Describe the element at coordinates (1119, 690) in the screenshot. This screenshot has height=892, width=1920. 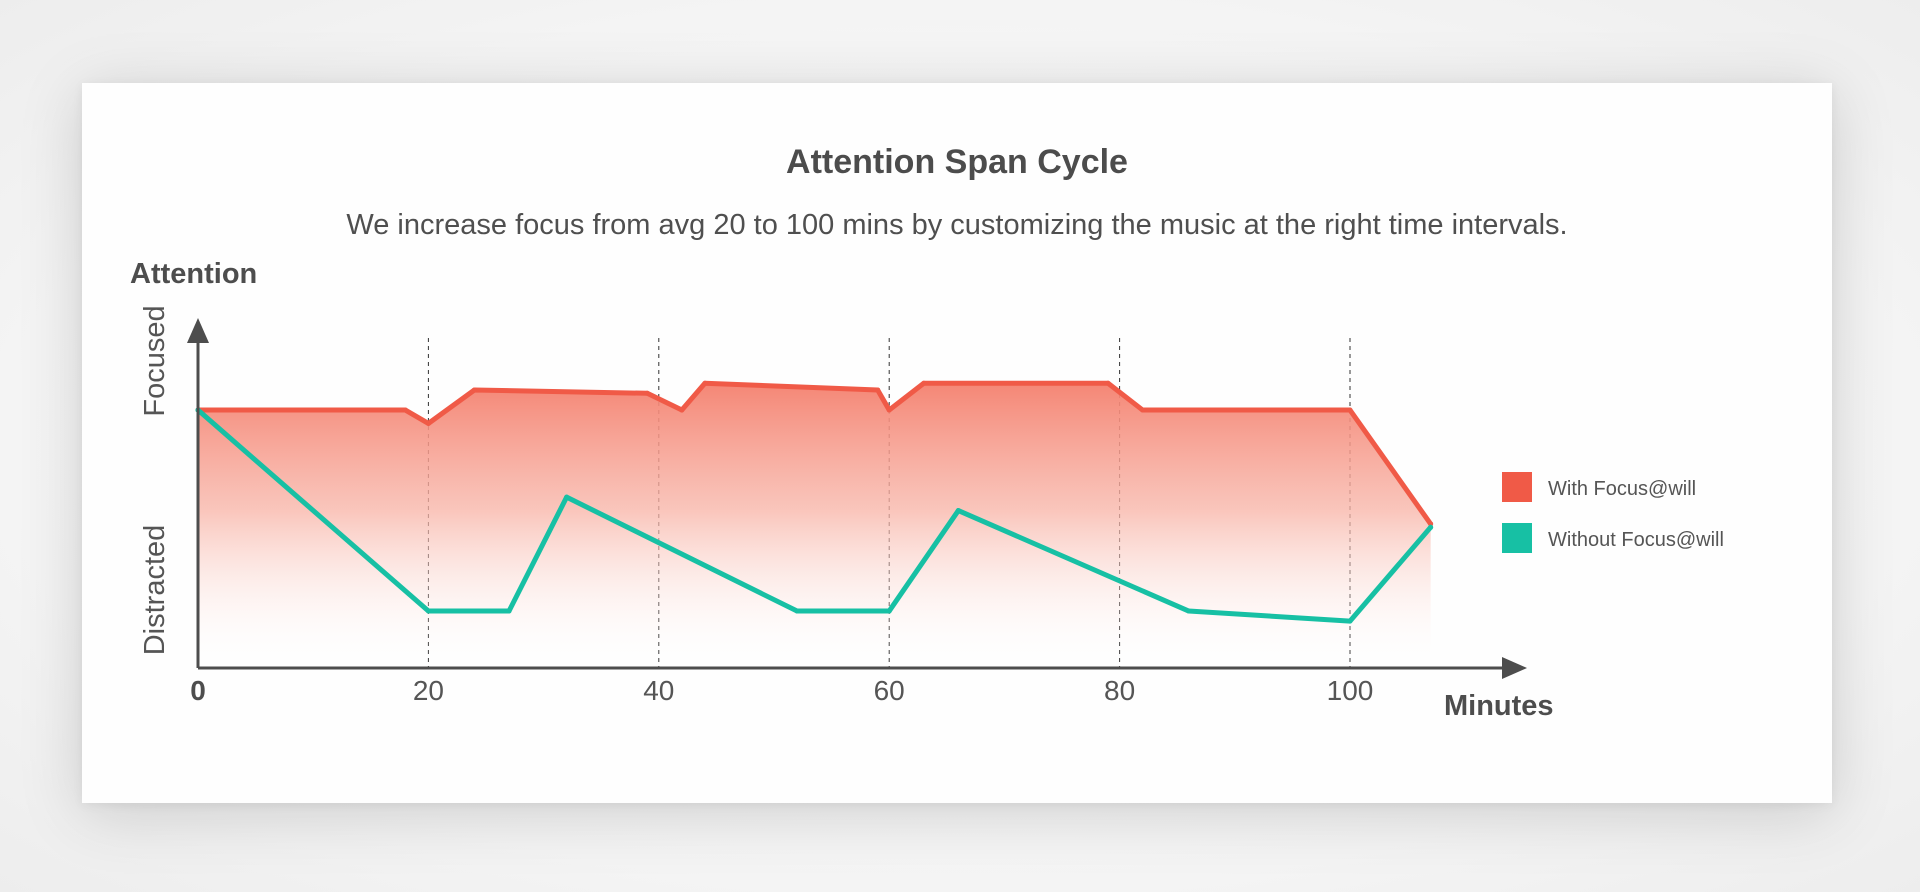
I see `x-tick-label-80: 80` at that location.